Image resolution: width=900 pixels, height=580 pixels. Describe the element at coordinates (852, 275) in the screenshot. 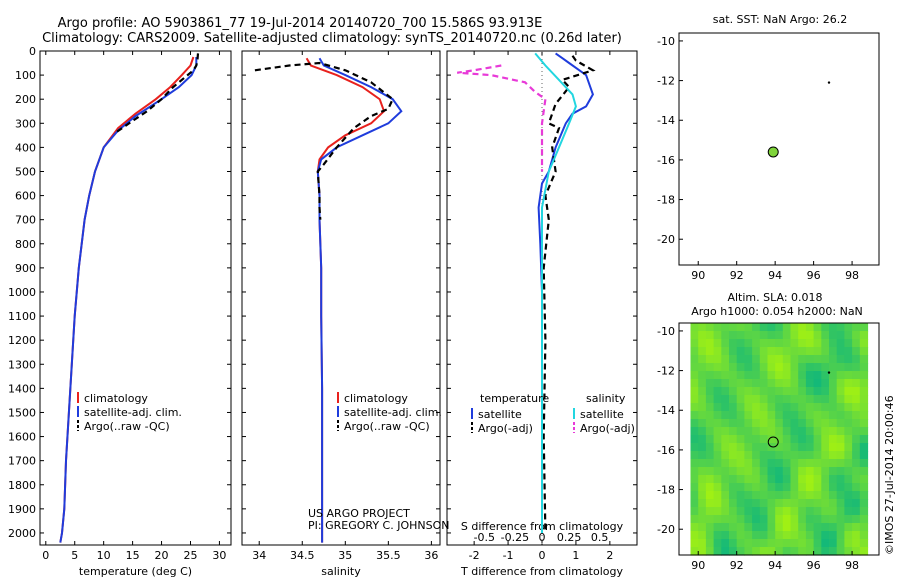

I see `x-tick-label: 98` at that location.